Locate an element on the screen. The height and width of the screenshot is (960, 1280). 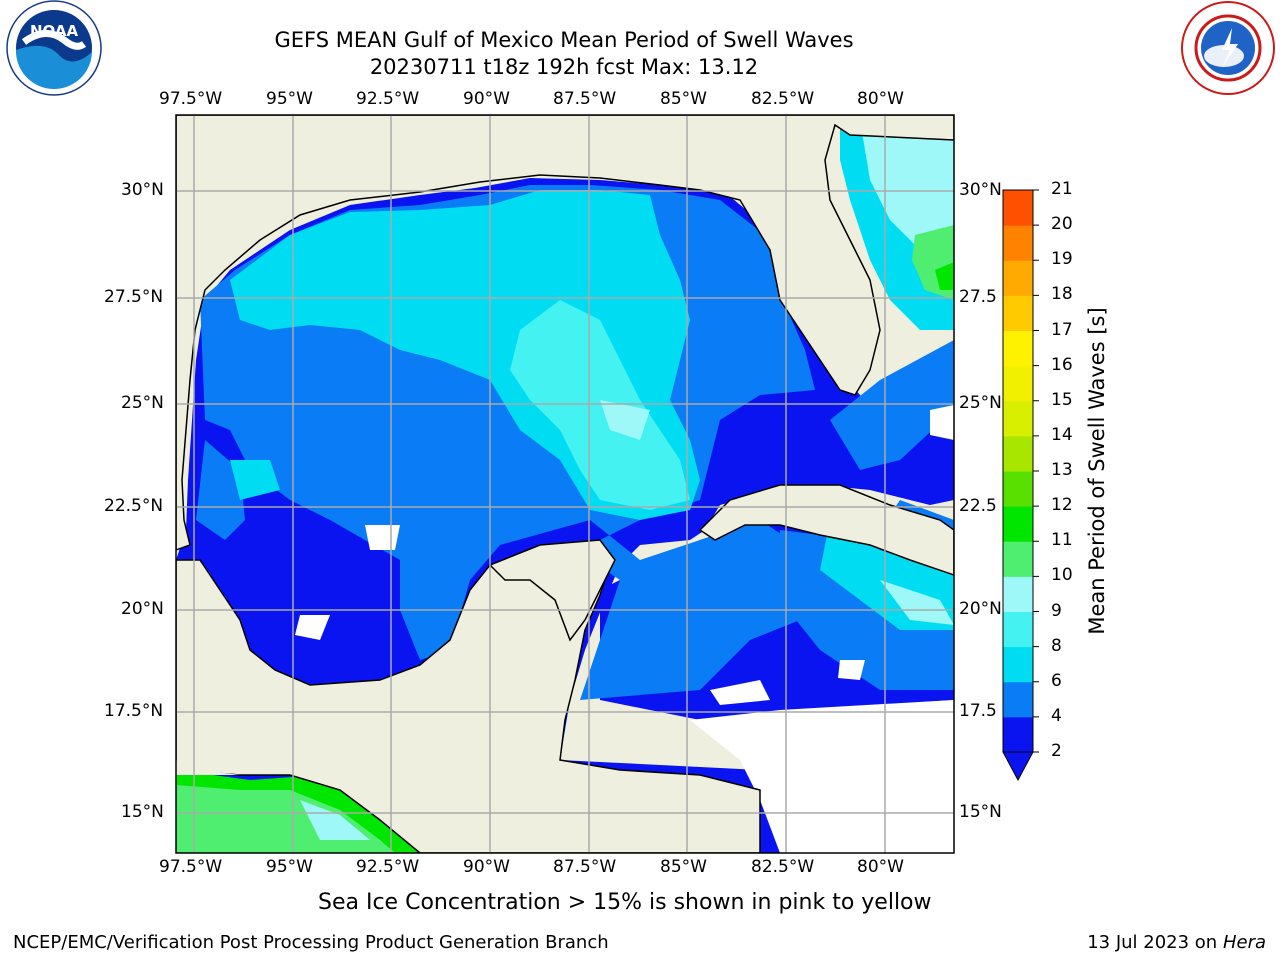
lon-label-bottom: 87.5°W is located at coordinates (585, 867).